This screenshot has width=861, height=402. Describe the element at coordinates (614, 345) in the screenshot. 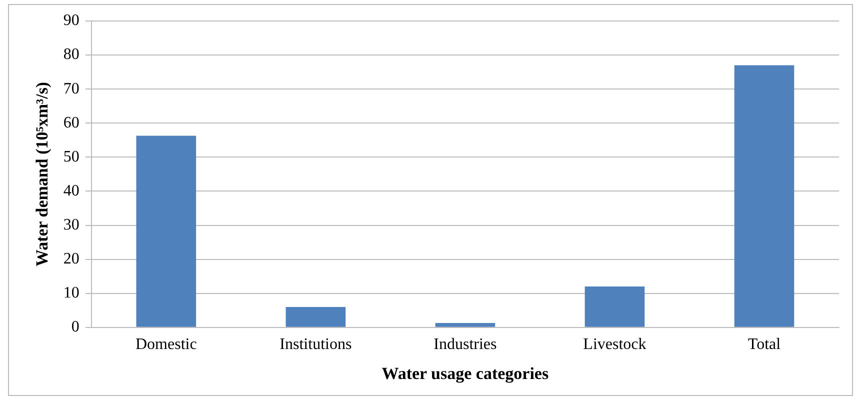

I see `x-tick-label: Livestock` at that location.